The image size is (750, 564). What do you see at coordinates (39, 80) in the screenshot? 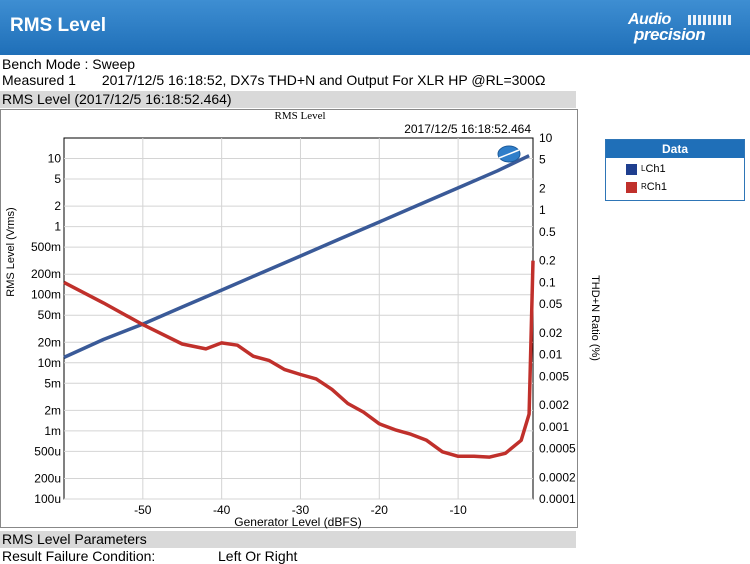
I see `measured-label: Measured 1` at bounding box center [39, 80].